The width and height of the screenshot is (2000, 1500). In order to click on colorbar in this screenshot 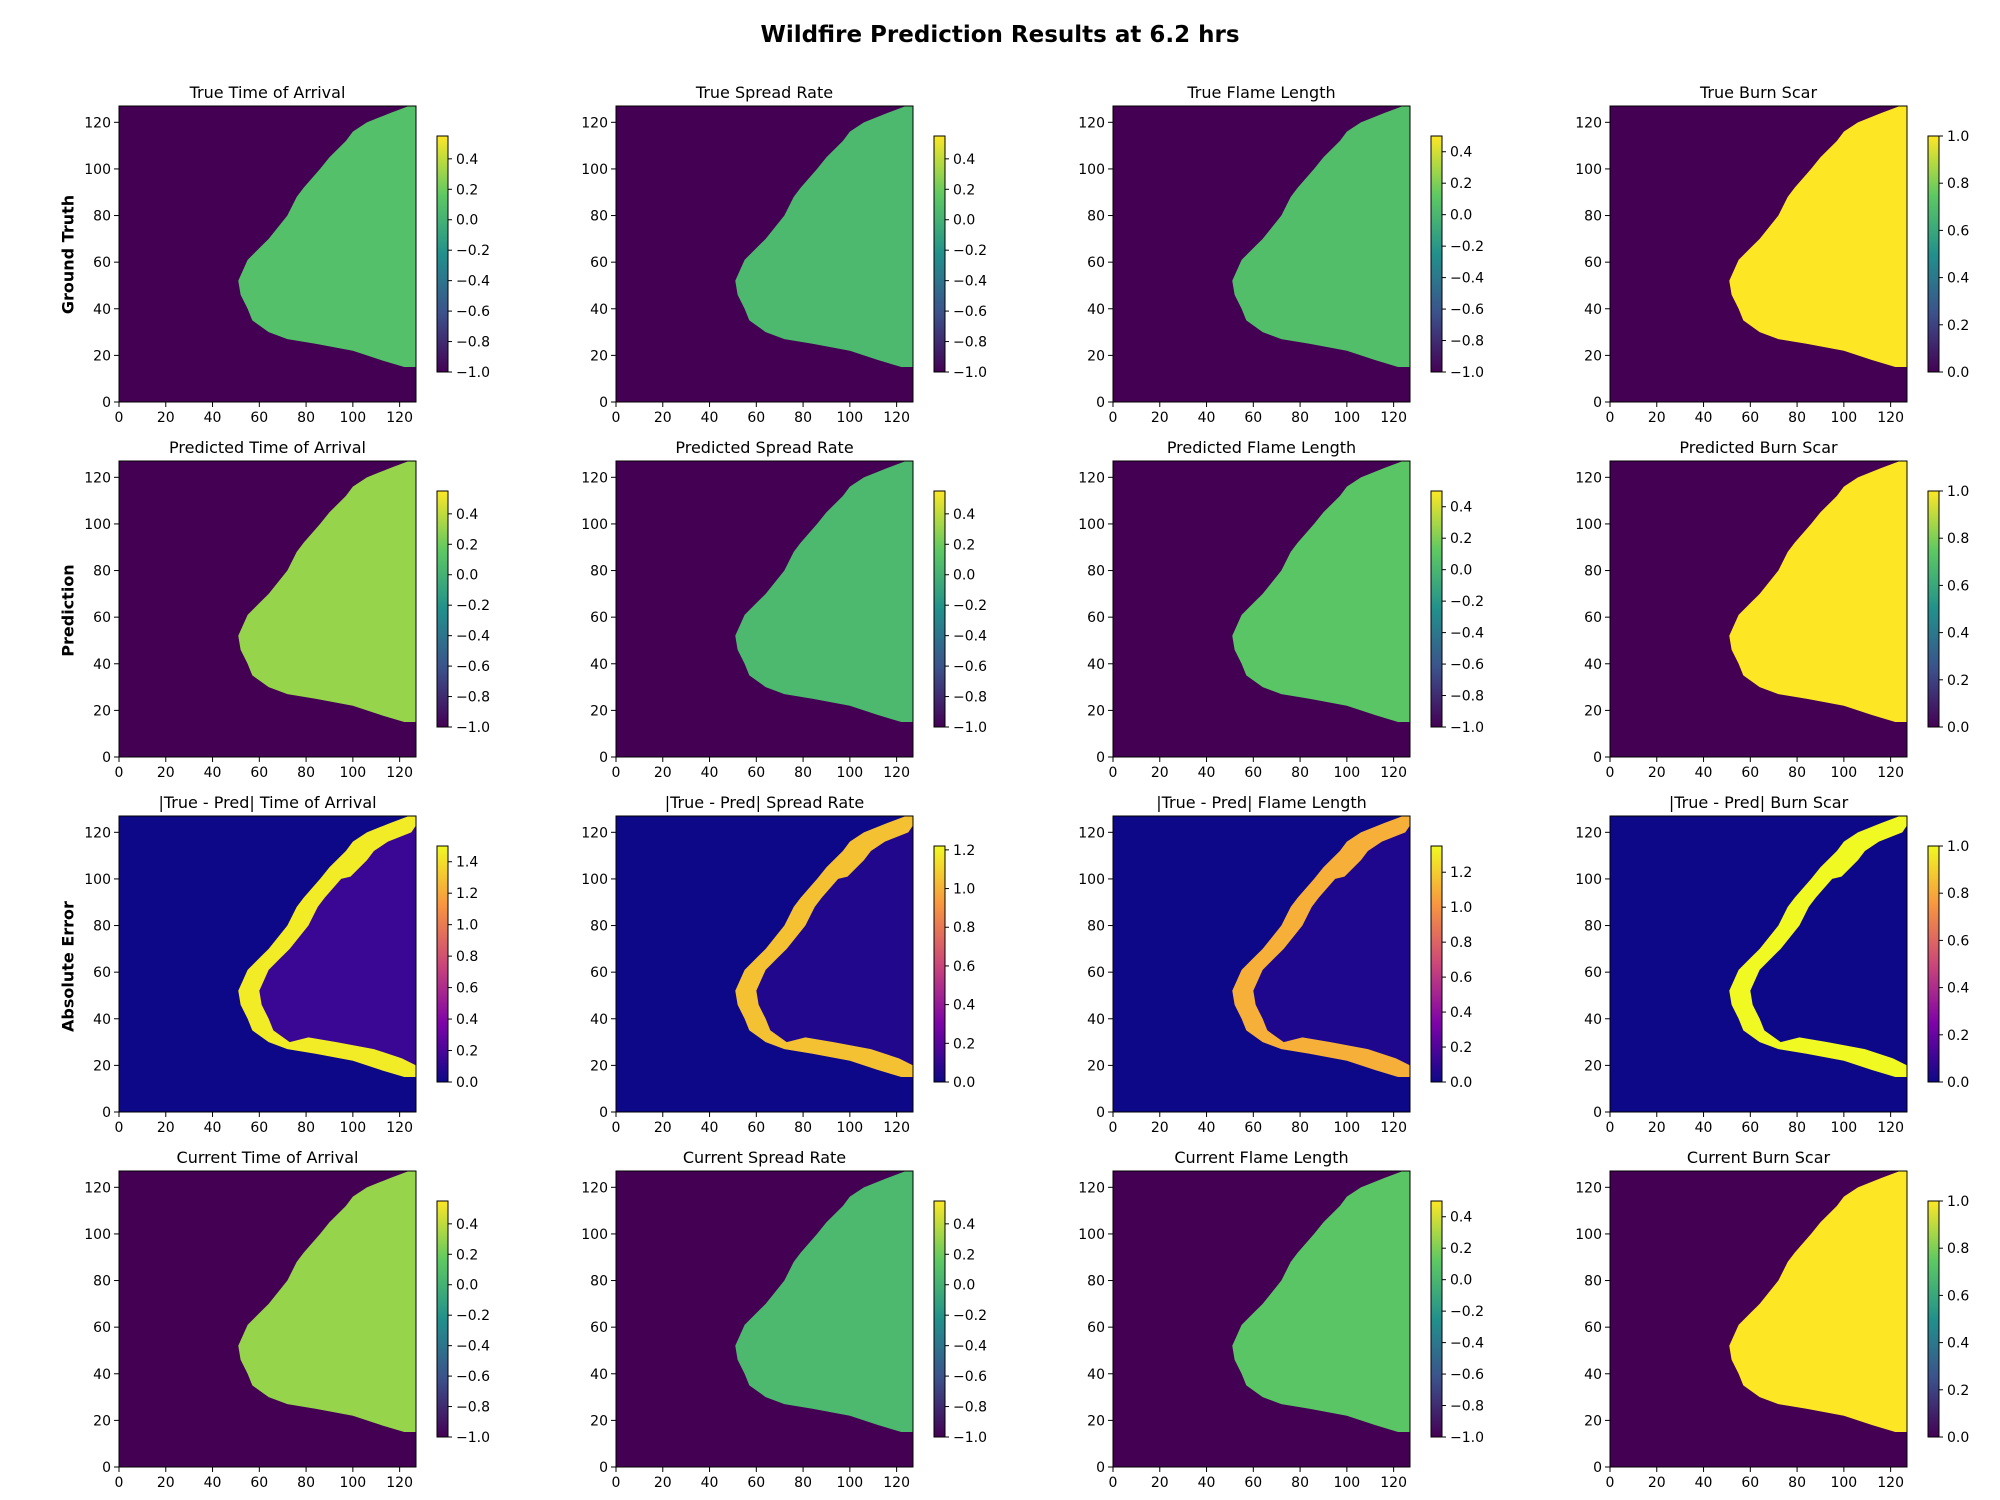, I will do `click(442, 254)`.